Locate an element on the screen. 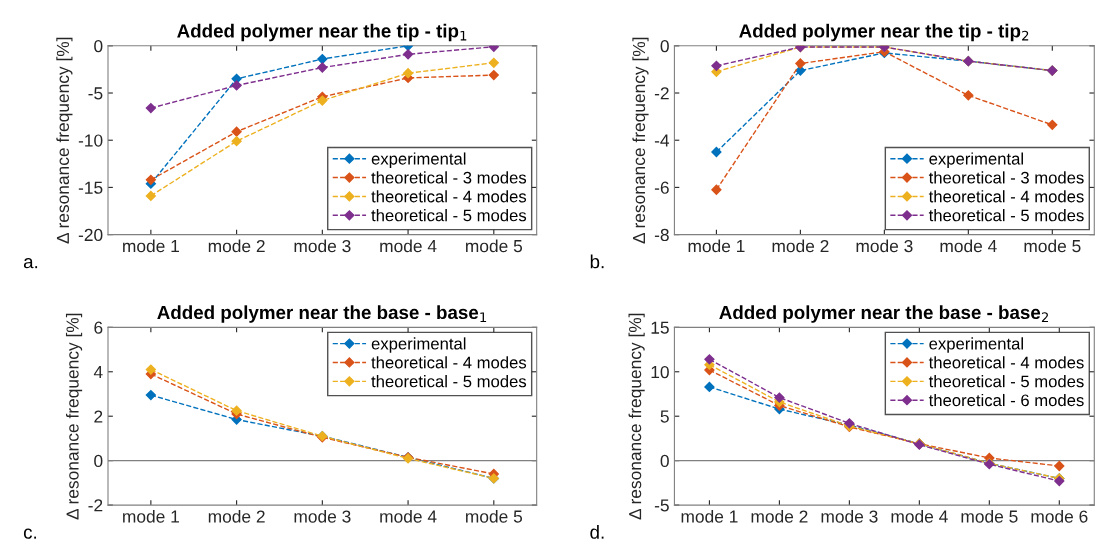 The width and height of the screenshot is (1102, 552). y-tick-label: 10 is located at coordinates (660, 372).